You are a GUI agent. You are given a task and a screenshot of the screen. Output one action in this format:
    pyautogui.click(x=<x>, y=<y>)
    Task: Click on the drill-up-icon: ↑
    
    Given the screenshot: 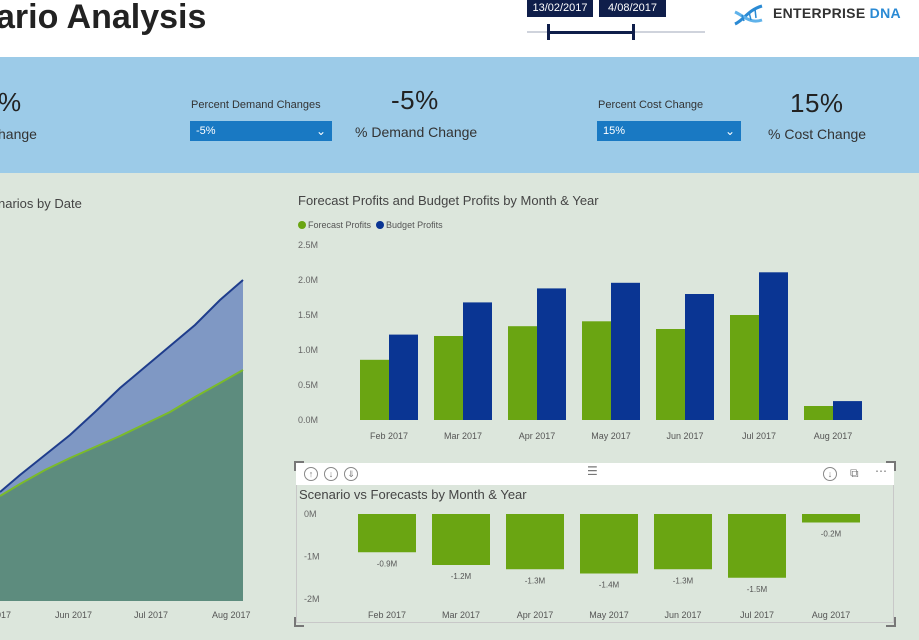 What is the action you would take?
    pyautogui.click(x=311, y=474)
    